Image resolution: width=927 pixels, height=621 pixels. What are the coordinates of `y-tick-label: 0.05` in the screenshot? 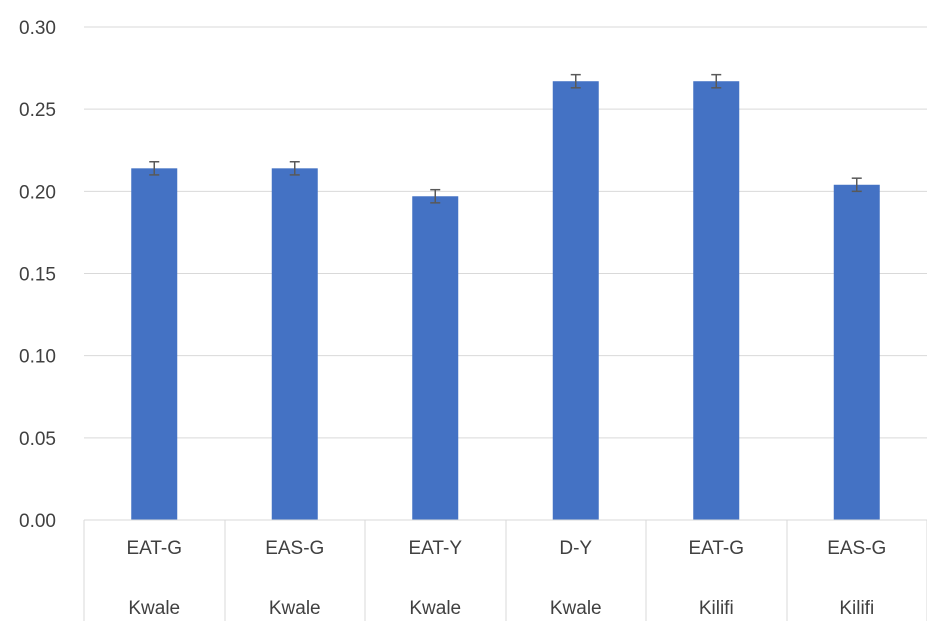 It's located at (37, 439).